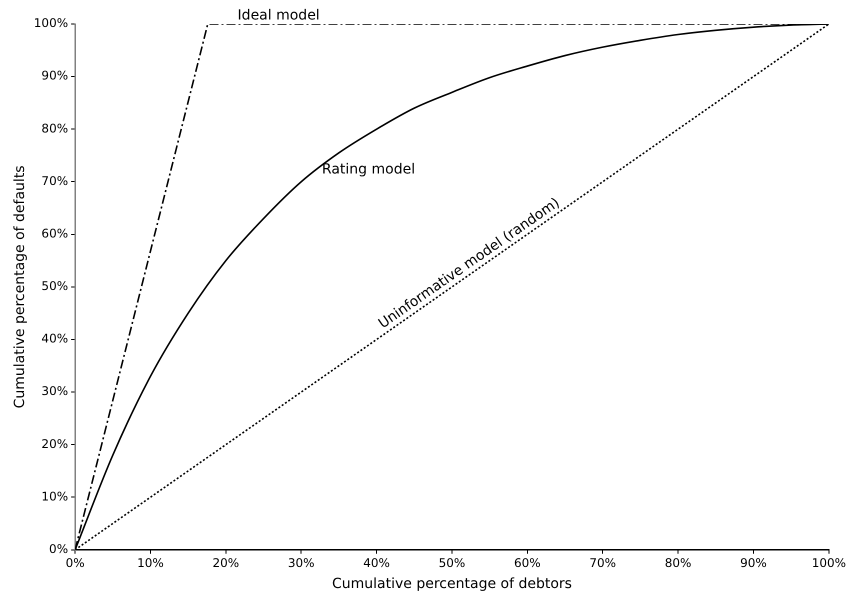 The height and width of the screenshot is (603, 857). I want to click on x-tick-label: 0%, so click(75, 563).